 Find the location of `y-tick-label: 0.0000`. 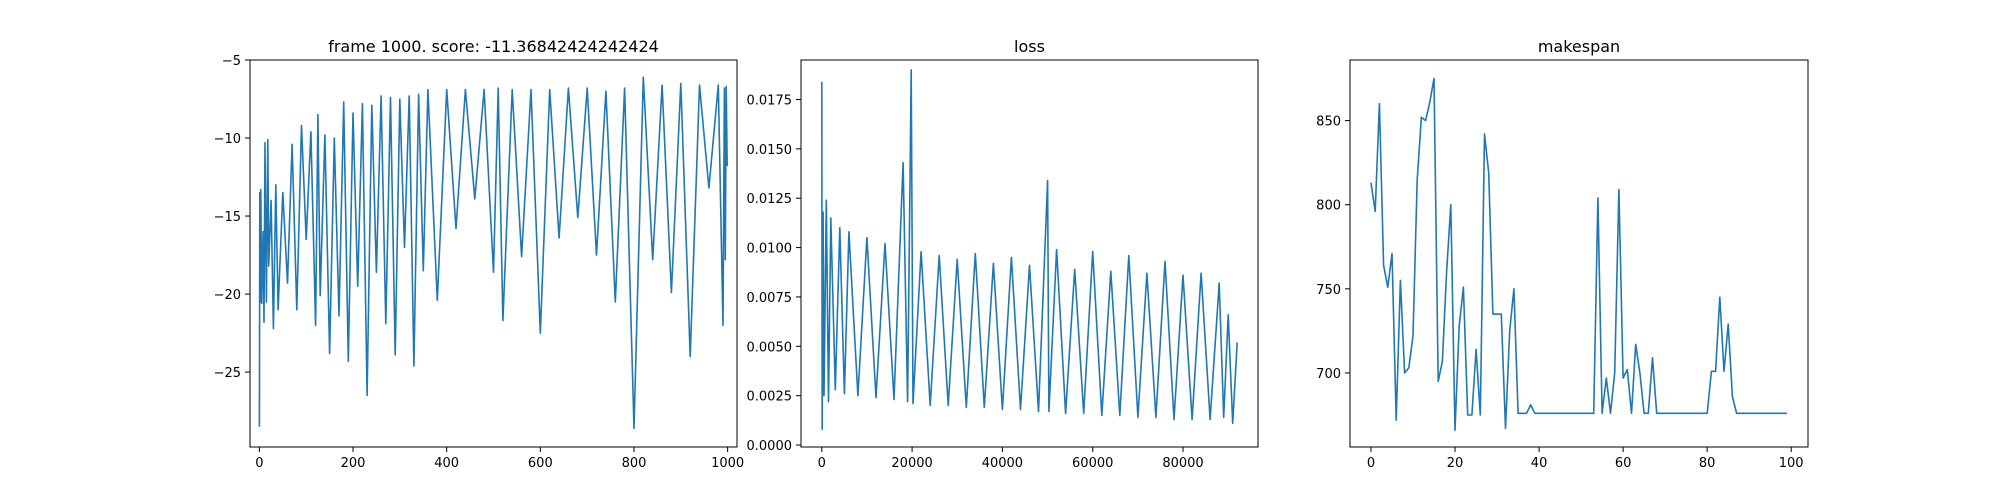

y-tick-label: 0.0000 is located at coordinates (770, 446).